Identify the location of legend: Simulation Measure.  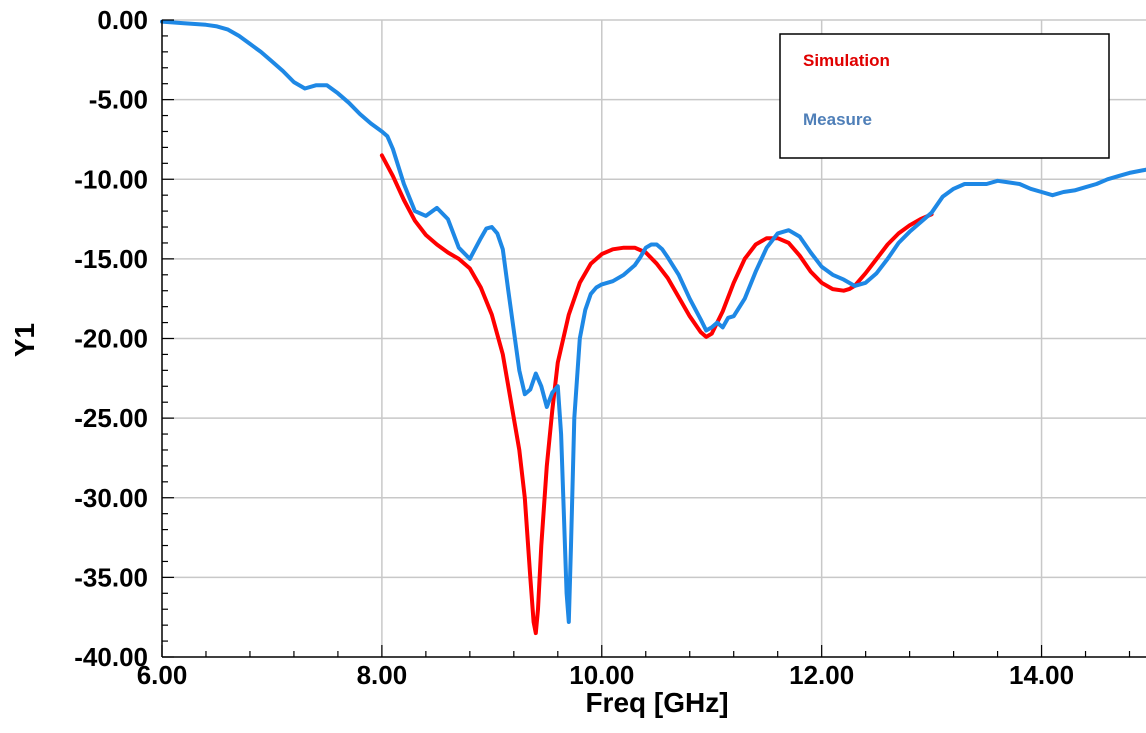
(944, 96).